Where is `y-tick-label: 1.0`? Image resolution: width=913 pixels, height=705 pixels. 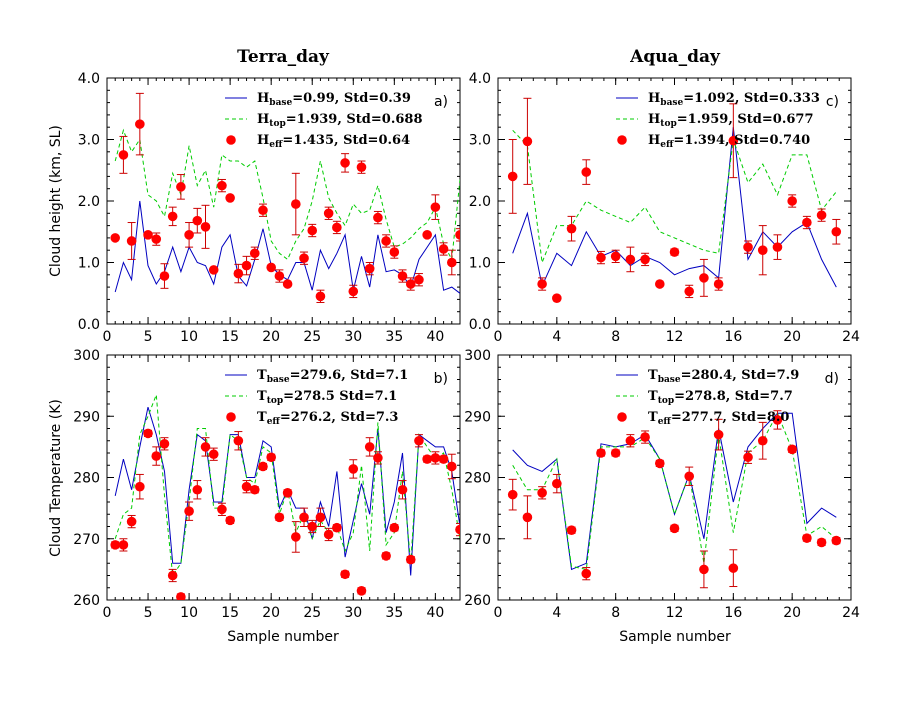
y-tick-label: 1.0 is located at coordinates (480, 264).